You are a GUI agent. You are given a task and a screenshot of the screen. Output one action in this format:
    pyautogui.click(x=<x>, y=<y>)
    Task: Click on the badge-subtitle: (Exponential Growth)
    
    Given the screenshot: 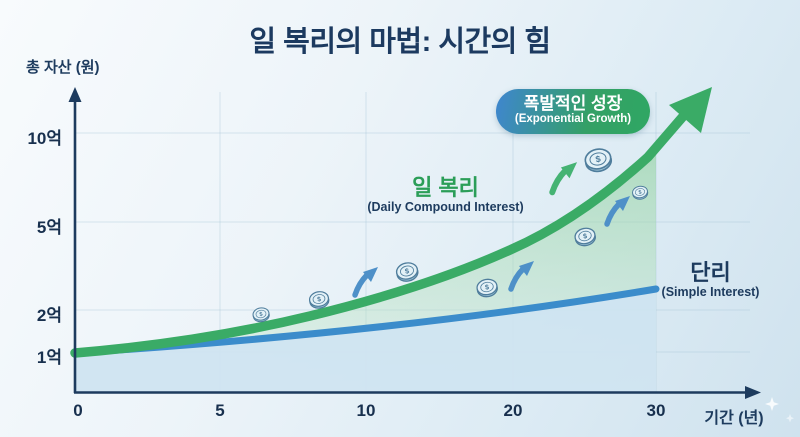 What is the action you would take?
    pyautogui.click(x=573, y=119)
    